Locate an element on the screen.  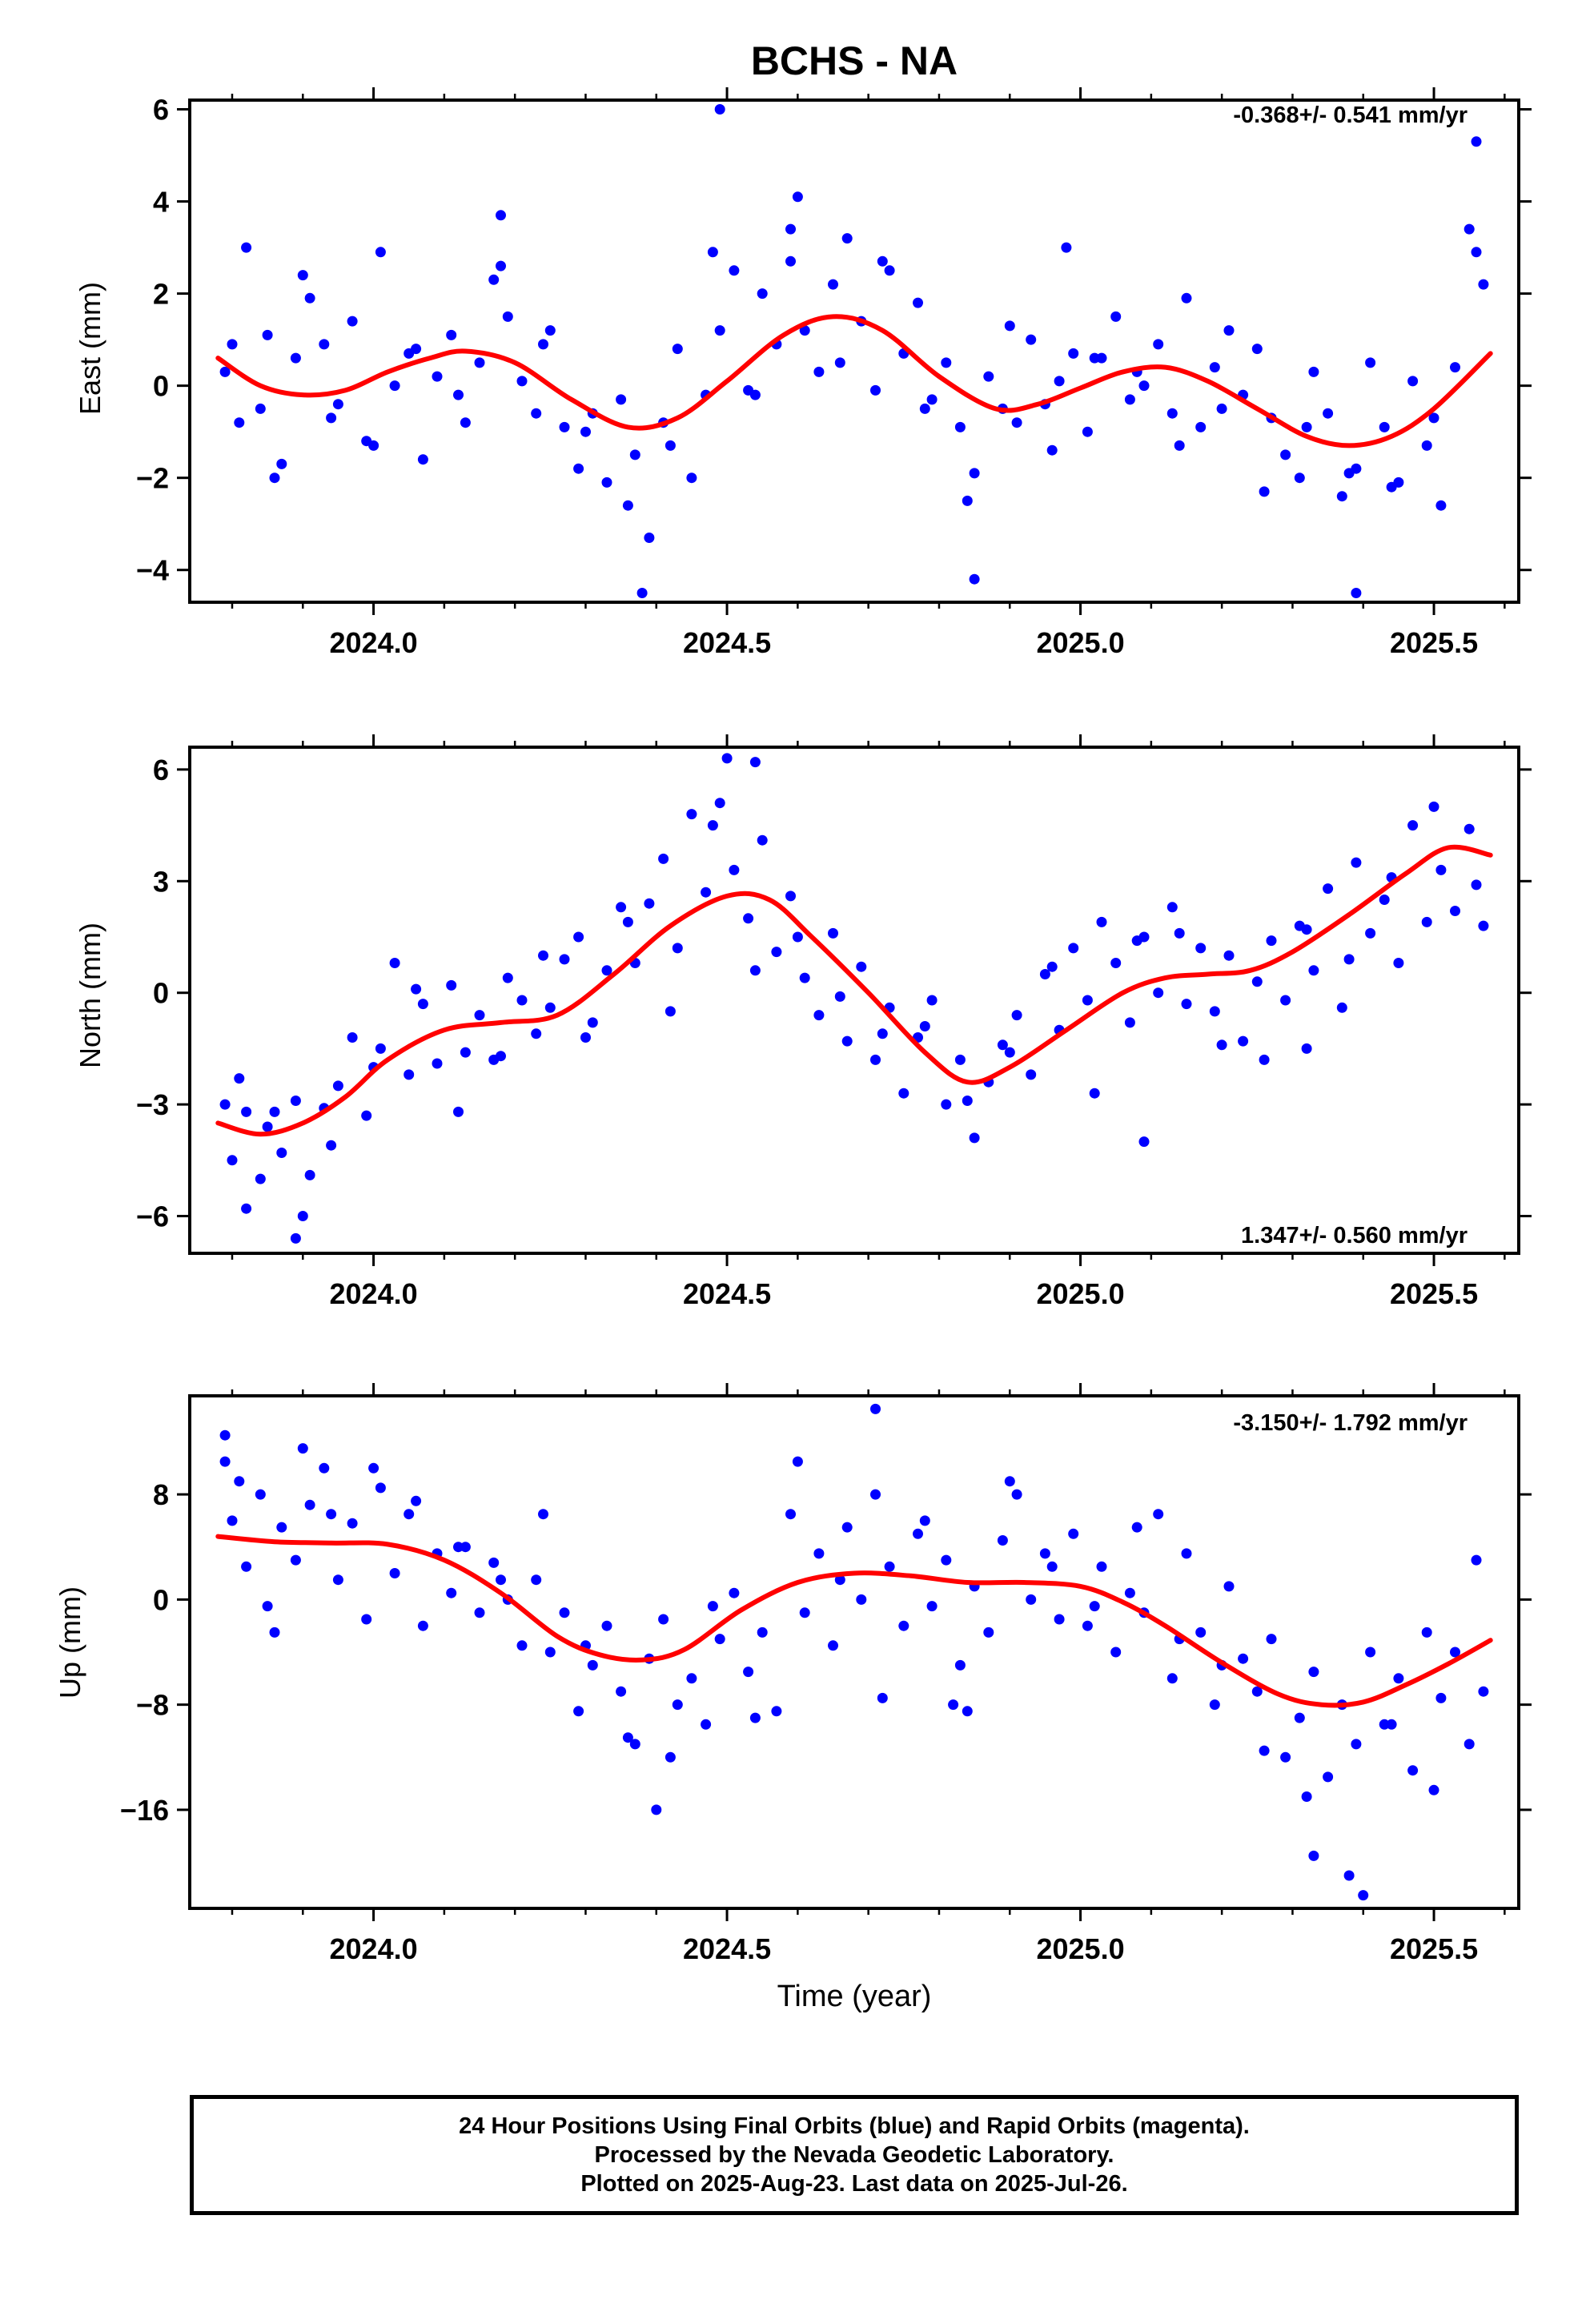
north-x-tick-label: 2024.5 is located at coordinates (727, 1294).